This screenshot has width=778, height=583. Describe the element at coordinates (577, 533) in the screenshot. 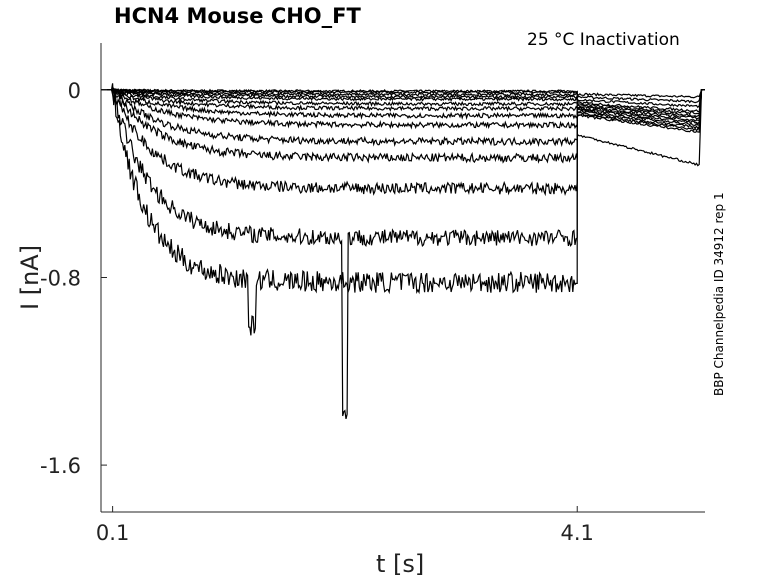

I see `x-tick-label: 4.1` at that location.